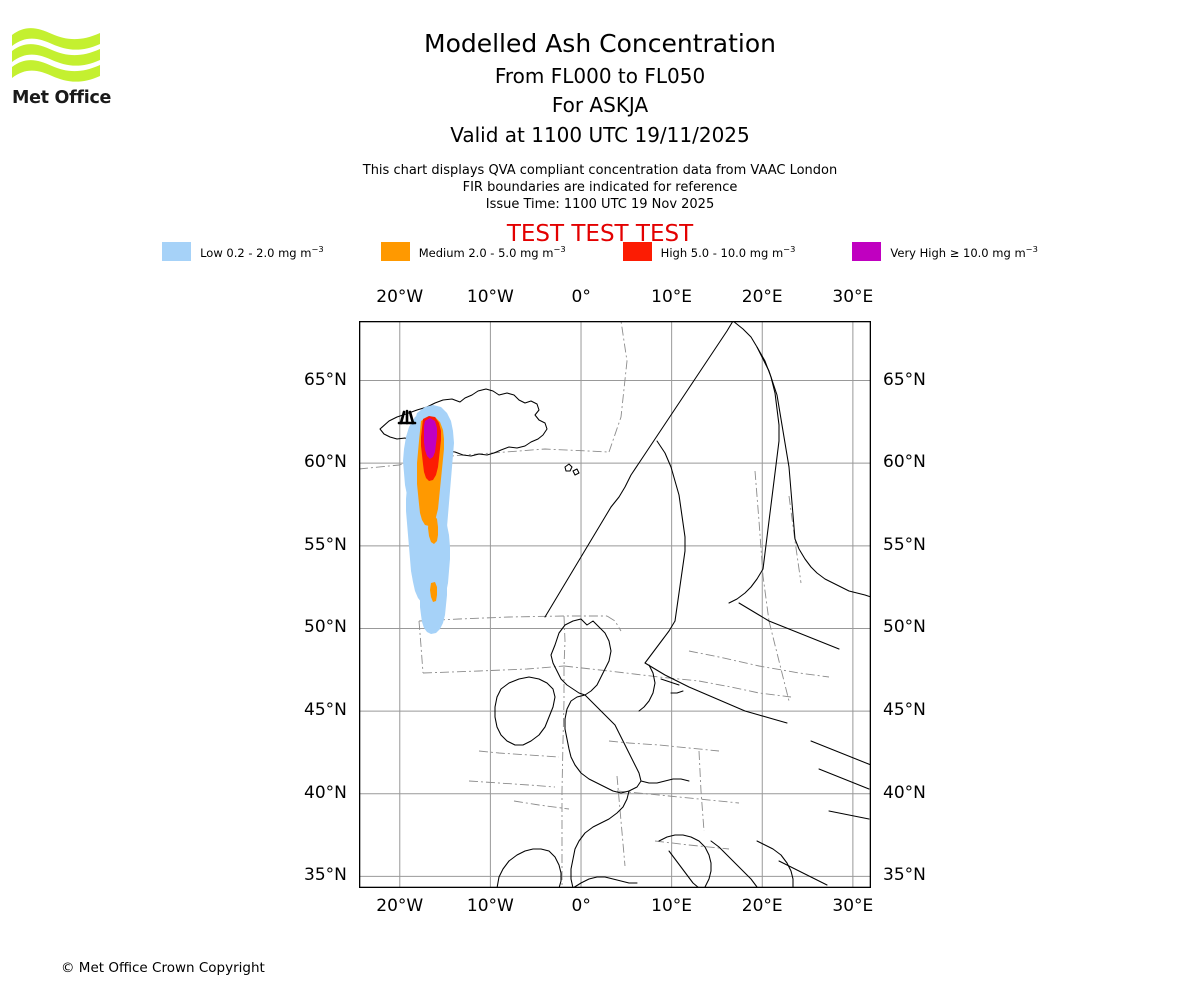 The width and height of the screenshot is (1200, 1000). What do you see at coordinates (490, 906) in the screenshot?
I see `lon-label-bottom: 10°W` at bounding box center [490, 906].